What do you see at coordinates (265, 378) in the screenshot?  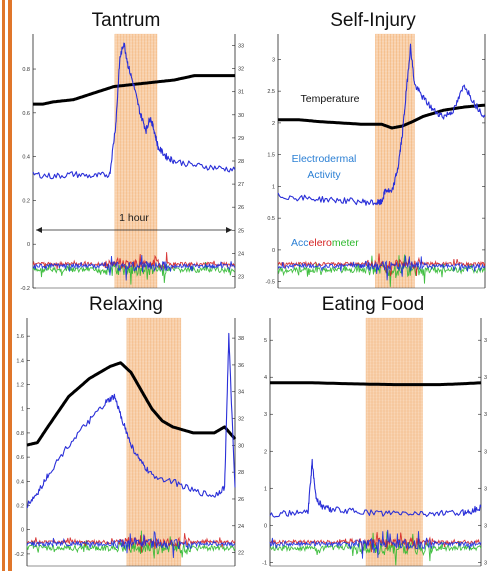 I see `left-tick-label: 4` at bounding box center [265, 378].